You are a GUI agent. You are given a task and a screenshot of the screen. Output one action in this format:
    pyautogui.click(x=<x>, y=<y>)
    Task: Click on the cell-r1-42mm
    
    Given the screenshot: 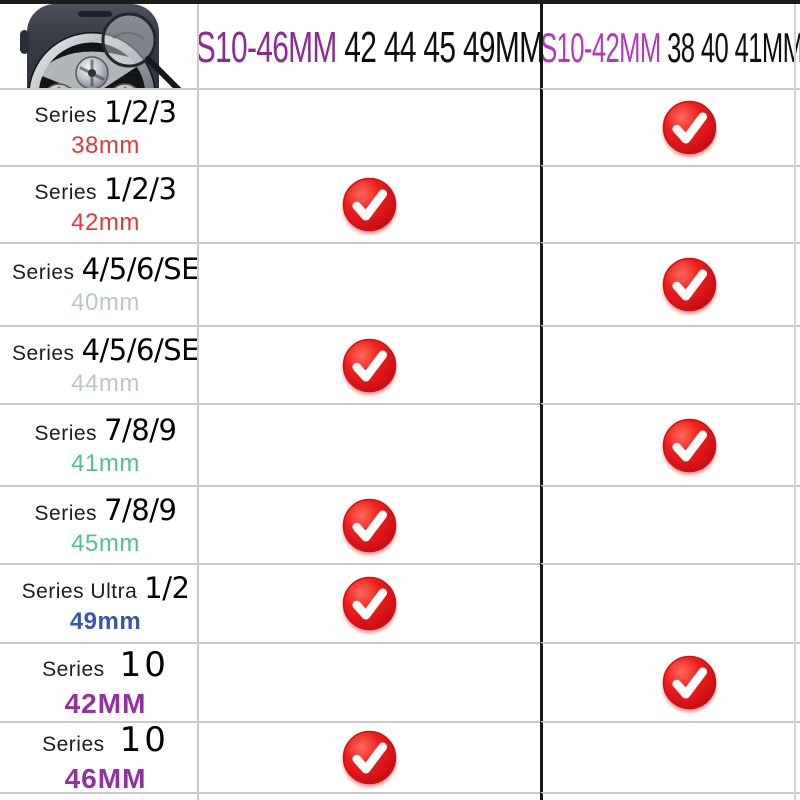 What is the action you would take?
    pyautogui.click(x=670, y=126)
    